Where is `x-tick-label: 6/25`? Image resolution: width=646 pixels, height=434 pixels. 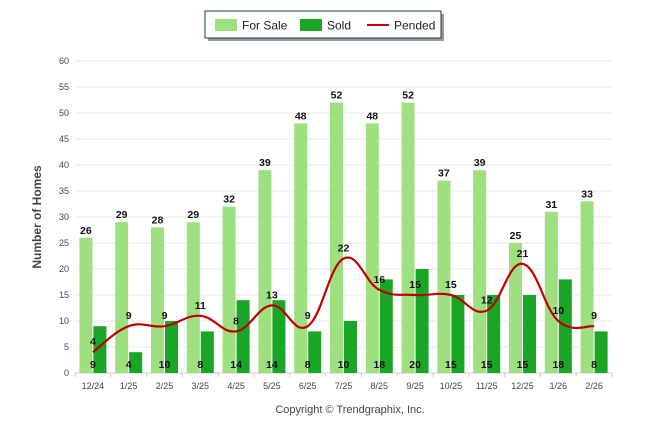 x-tick-label: 6/25 is located at coordinates (308, 386).